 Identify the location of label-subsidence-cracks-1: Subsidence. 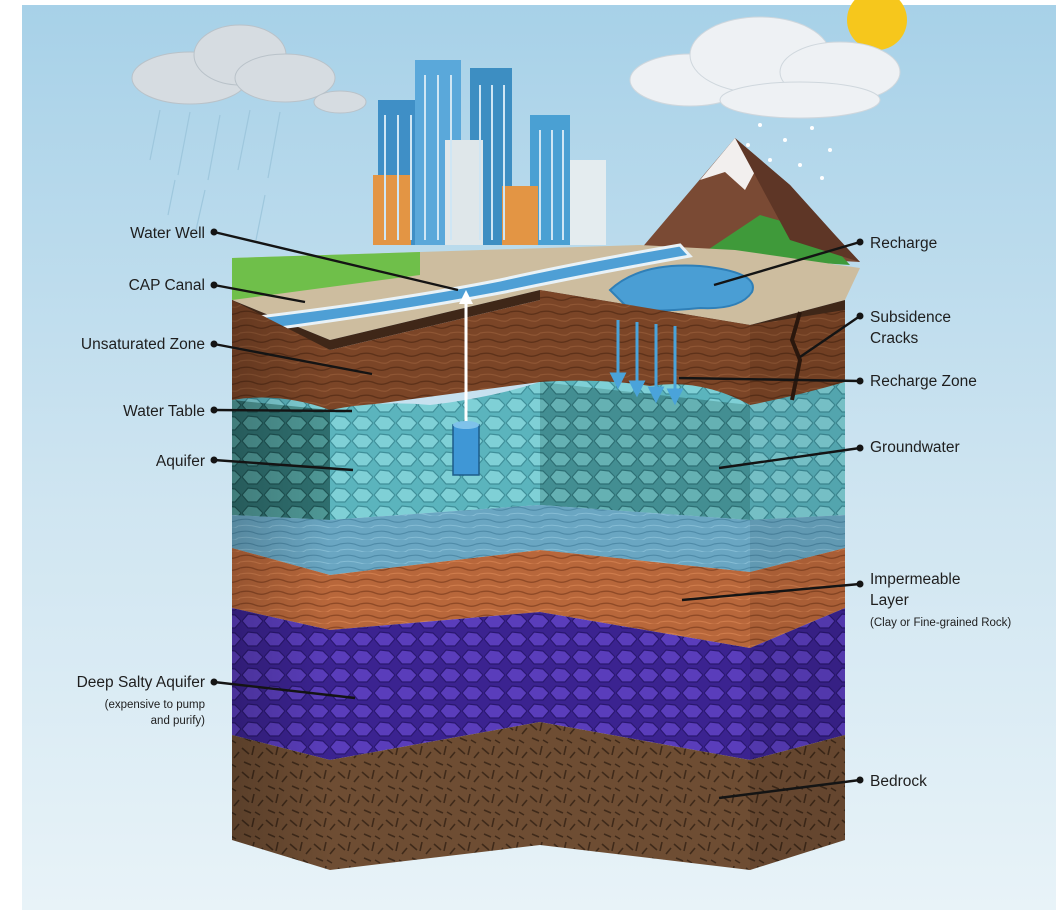
(910, 317).